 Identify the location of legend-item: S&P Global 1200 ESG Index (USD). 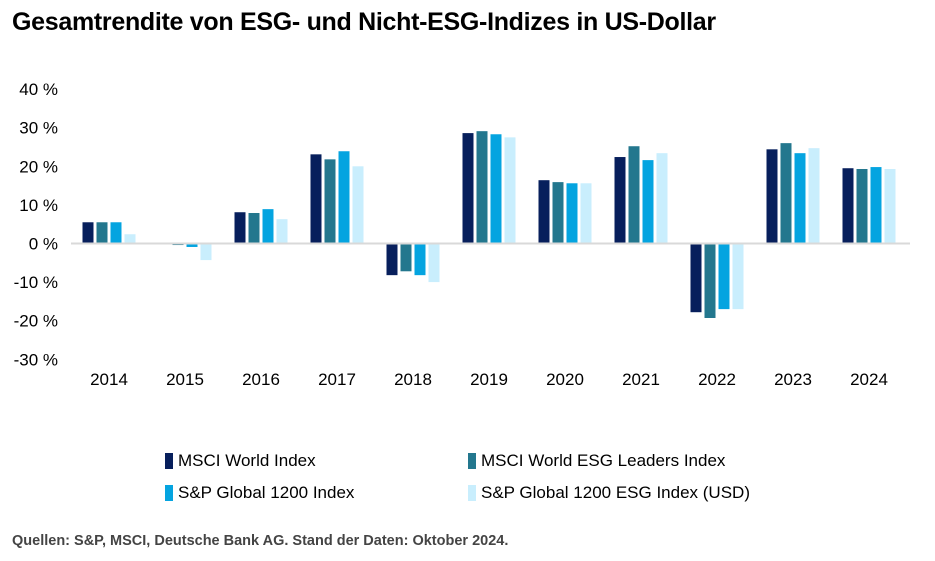
(609, 493).